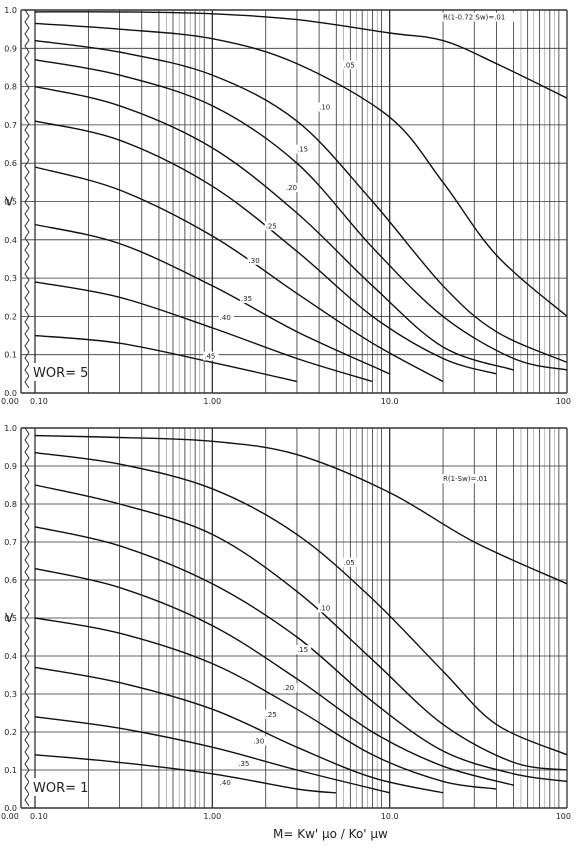 The height and width of the screenshot is (858, 581). Describe the element at coordinates (60, 373) in the screenshot. I see `wor-annotation: WOR= 5` at that location.